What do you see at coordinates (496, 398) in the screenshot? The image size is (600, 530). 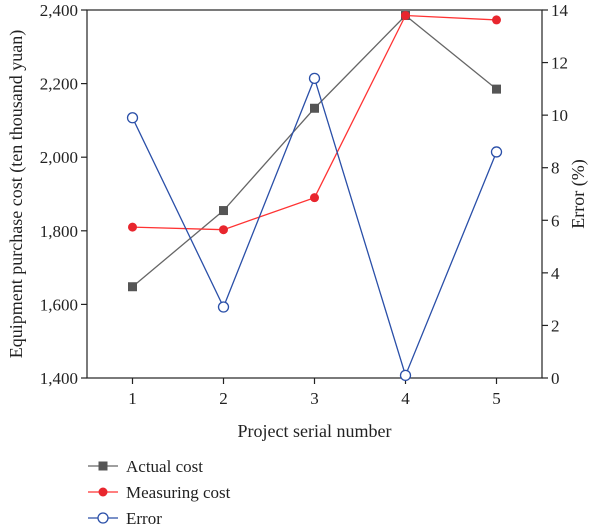 I see `x-tick-label: 5` at bounding box center [496, 398].